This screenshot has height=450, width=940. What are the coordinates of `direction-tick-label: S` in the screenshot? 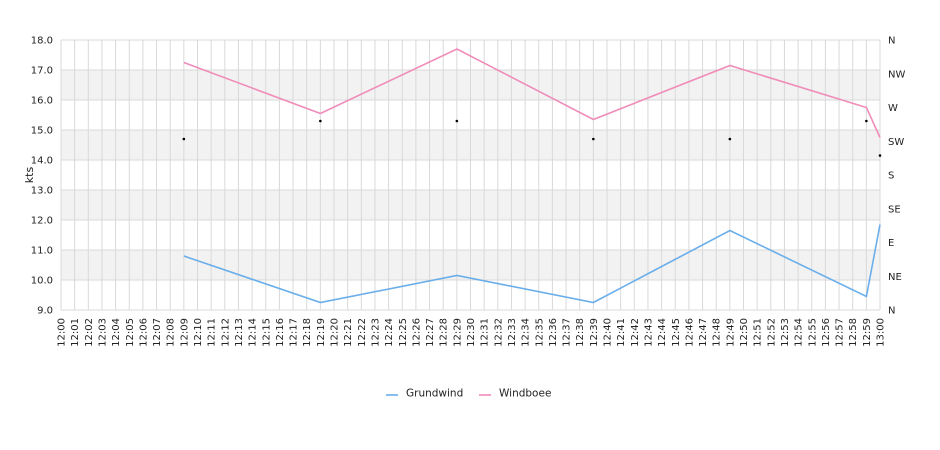 It's located at (891, 176).